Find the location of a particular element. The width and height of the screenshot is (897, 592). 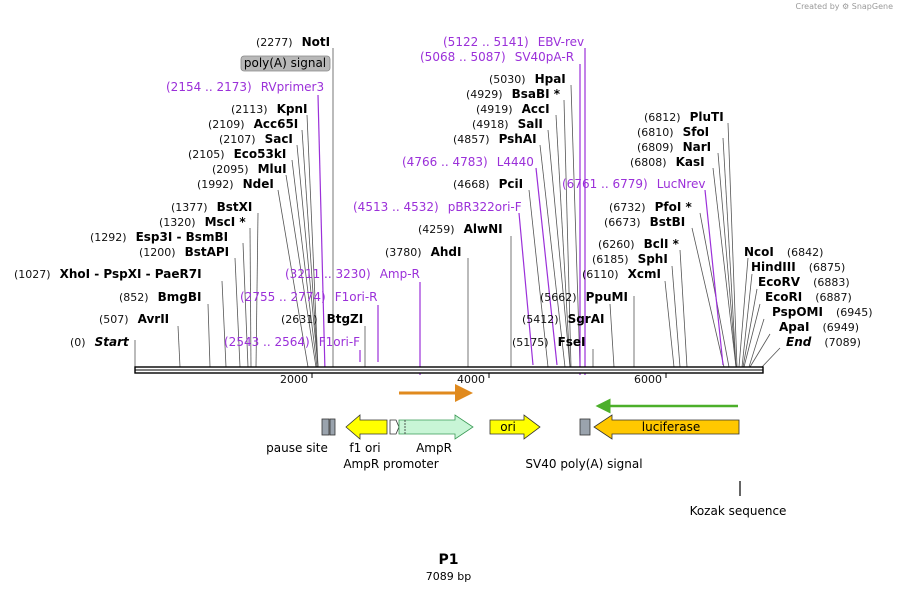

site-msci: (1320) MscI * is located at coordinates (202, 222).